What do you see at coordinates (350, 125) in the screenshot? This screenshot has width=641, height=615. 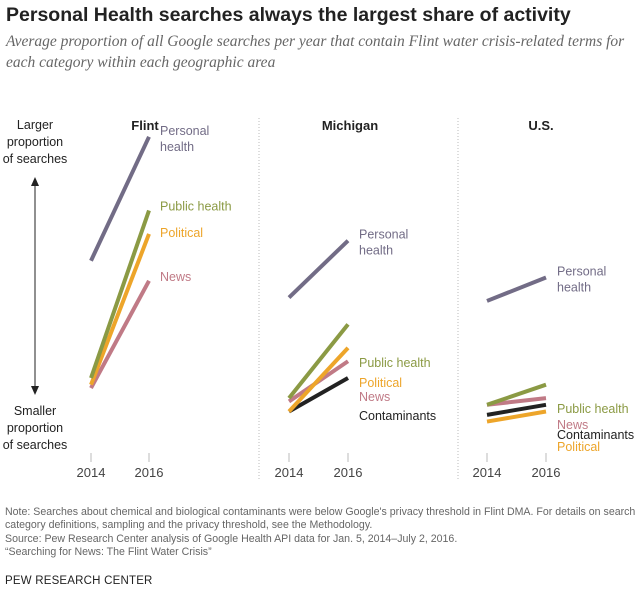 I see `panel-title-michigan: Michigan` at bounding box center [350, 125].